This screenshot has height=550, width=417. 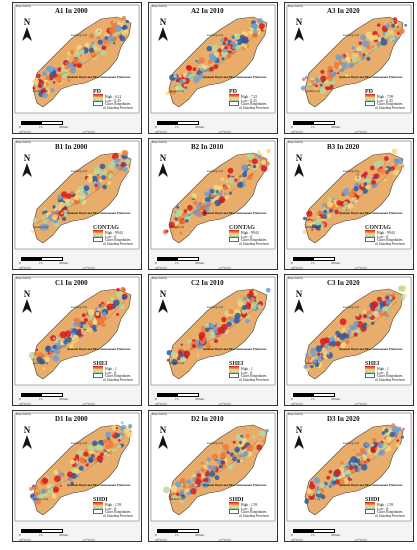 I want to click on legend-metric: SHDI, so click(x=100, y=500).